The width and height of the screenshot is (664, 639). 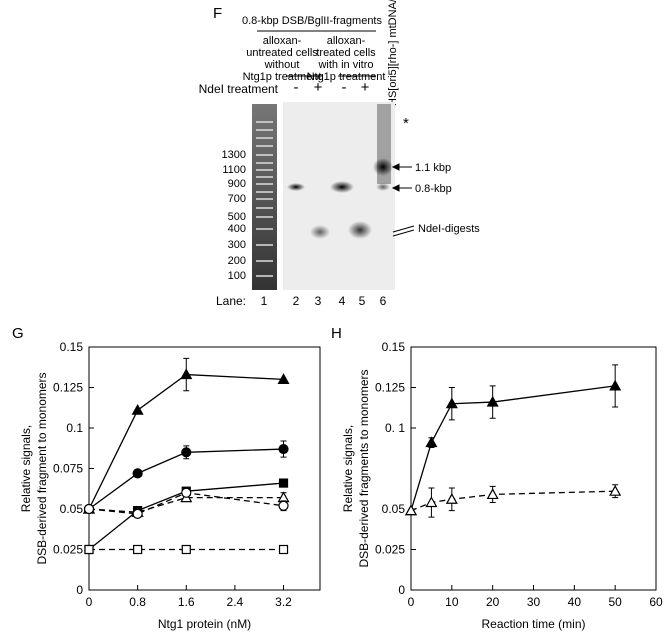 What do you see at coordinates (237, 229) in the screenshot?
I see `ladder-label: 400` at bounding box center [237, 229].